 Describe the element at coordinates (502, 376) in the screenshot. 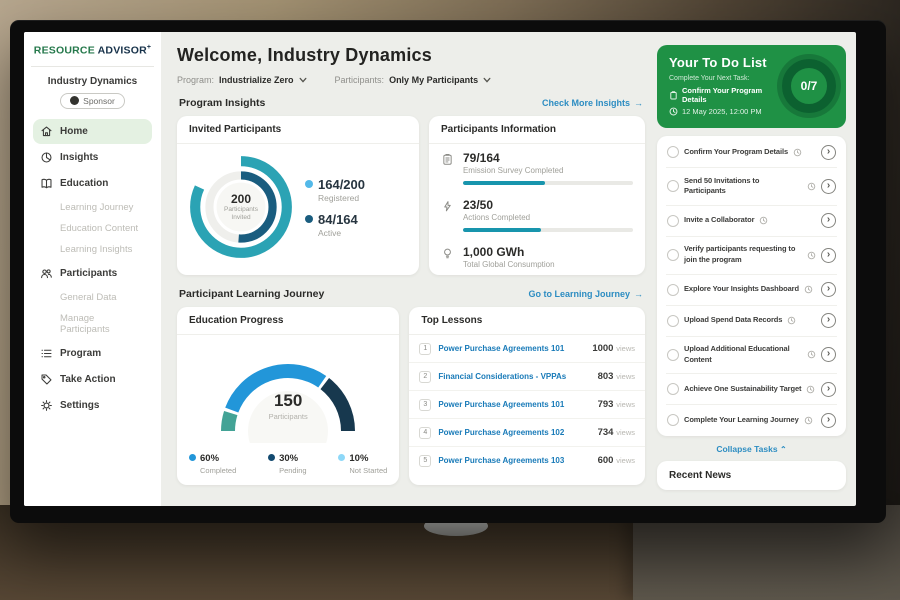

I see `lesson-link: Financial Considerations - VPPAs` at that location.